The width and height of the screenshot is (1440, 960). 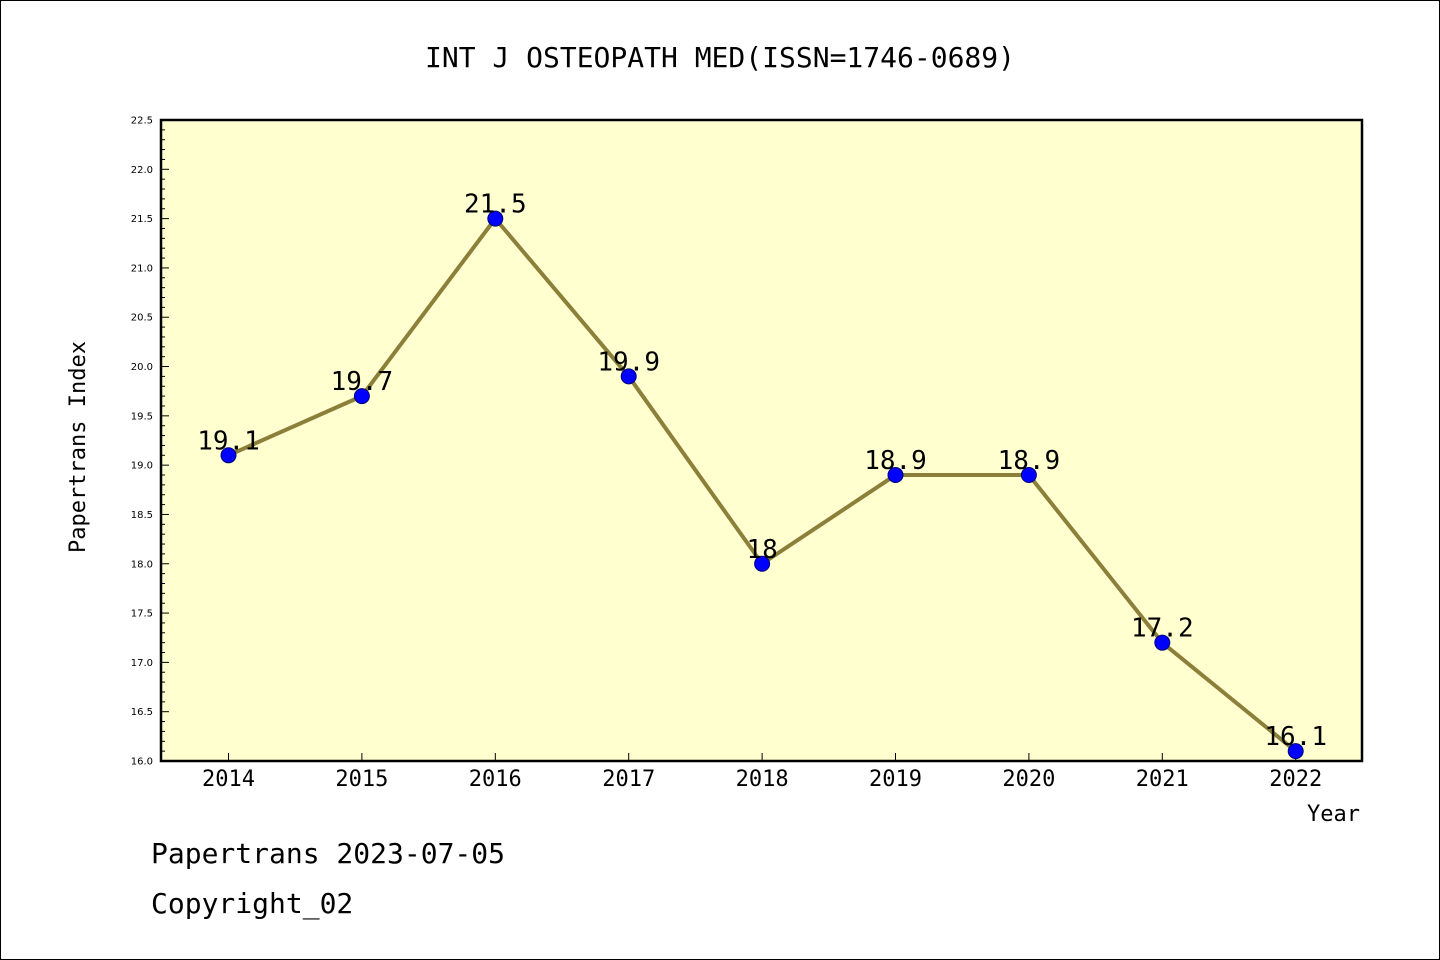 What do you see at coordinates (762, 779) in the screenshot?
I see `x-tick-label: 2018` at bounding box center [762, 779].